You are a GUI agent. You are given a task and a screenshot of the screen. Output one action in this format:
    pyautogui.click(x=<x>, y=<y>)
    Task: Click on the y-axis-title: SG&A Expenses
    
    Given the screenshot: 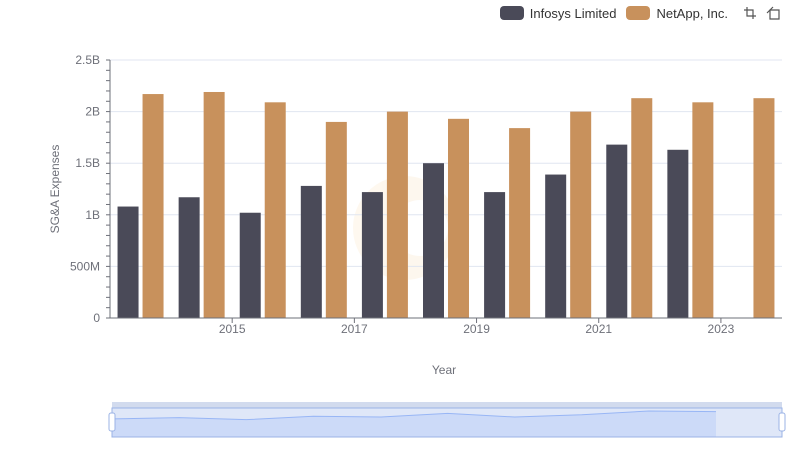 What is the action you would take?
    pyautogui.click(x=55, y=189)
    